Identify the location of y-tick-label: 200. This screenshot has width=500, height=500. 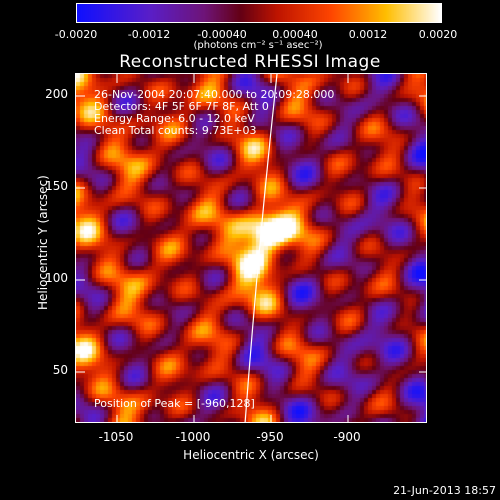
(56, 94).